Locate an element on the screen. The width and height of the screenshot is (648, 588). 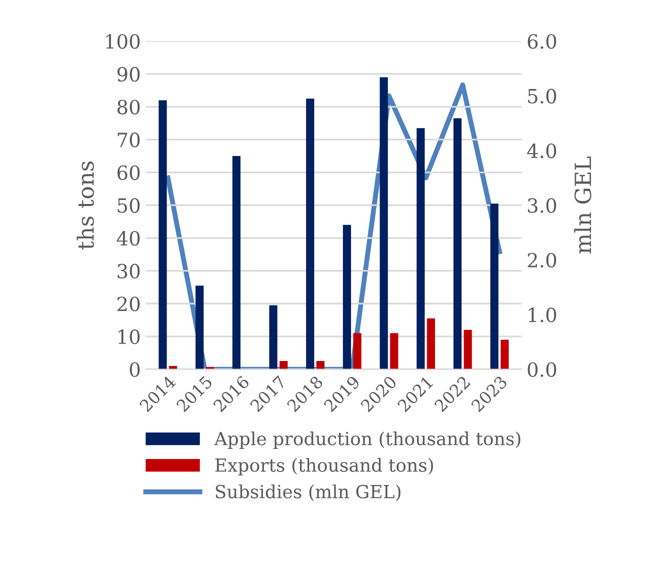
y-tick-label: 100 is located at coordinates (123, 41).